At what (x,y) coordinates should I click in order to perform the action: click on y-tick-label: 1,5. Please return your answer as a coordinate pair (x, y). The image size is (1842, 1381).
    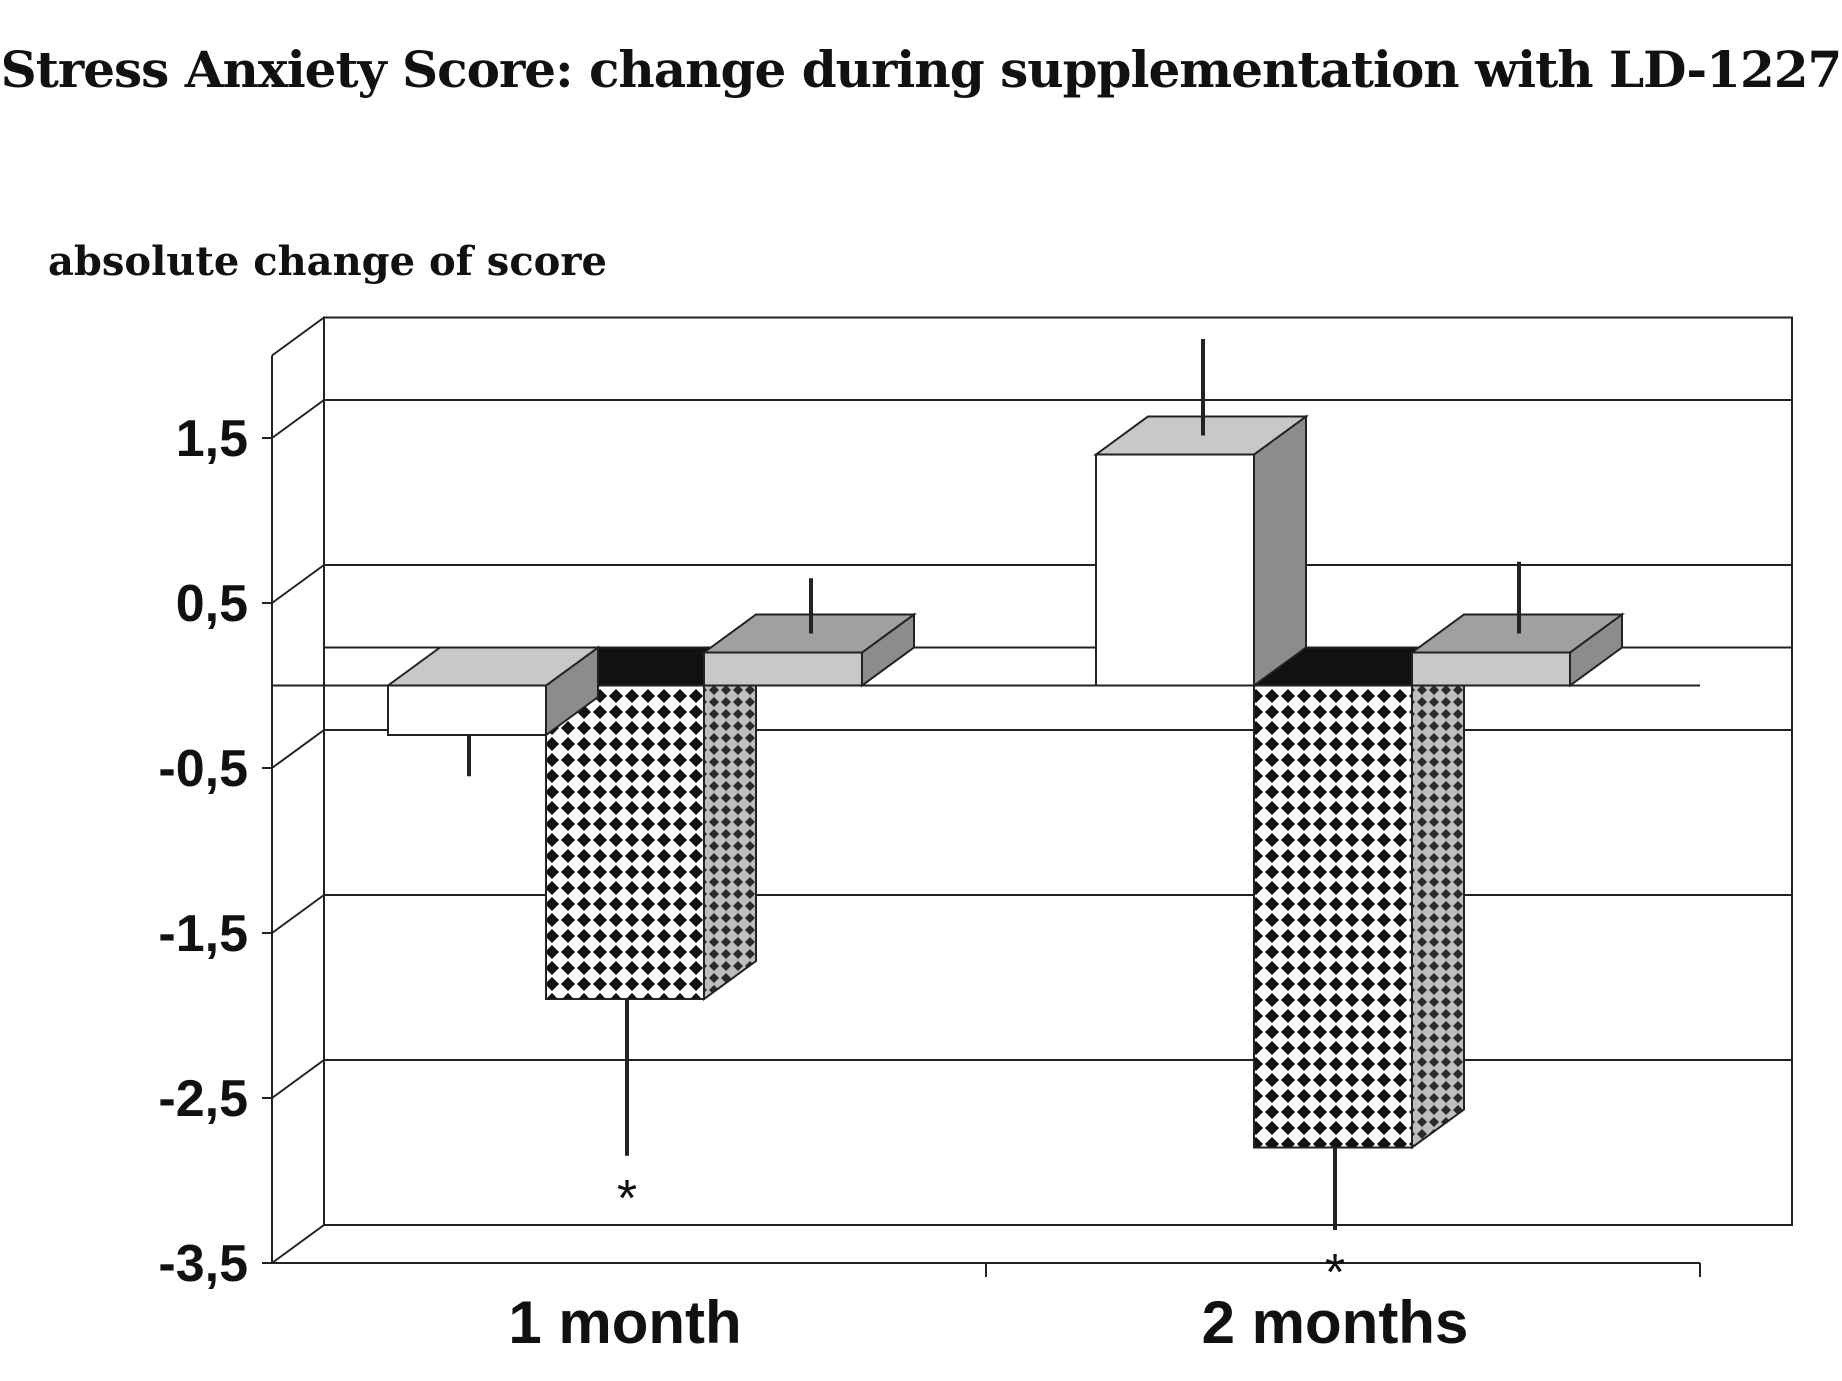
    Looking at the image, I should click on (212, 439).